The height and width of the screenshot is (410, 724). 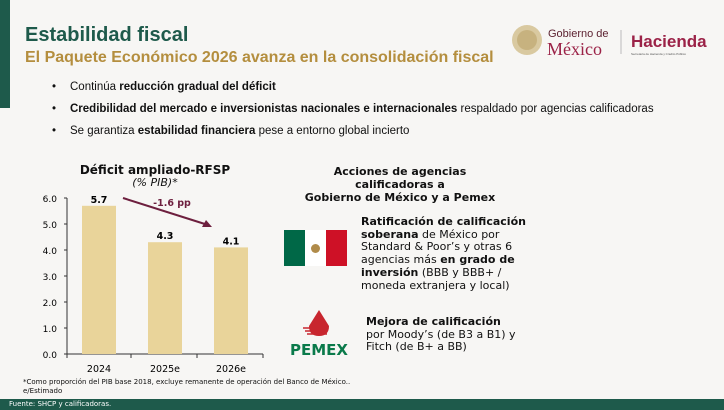 What do you see at coordinates (50, 252) in the screenshot?
I see `y-tick-label: 4.0` at bounding box center [50, 252].